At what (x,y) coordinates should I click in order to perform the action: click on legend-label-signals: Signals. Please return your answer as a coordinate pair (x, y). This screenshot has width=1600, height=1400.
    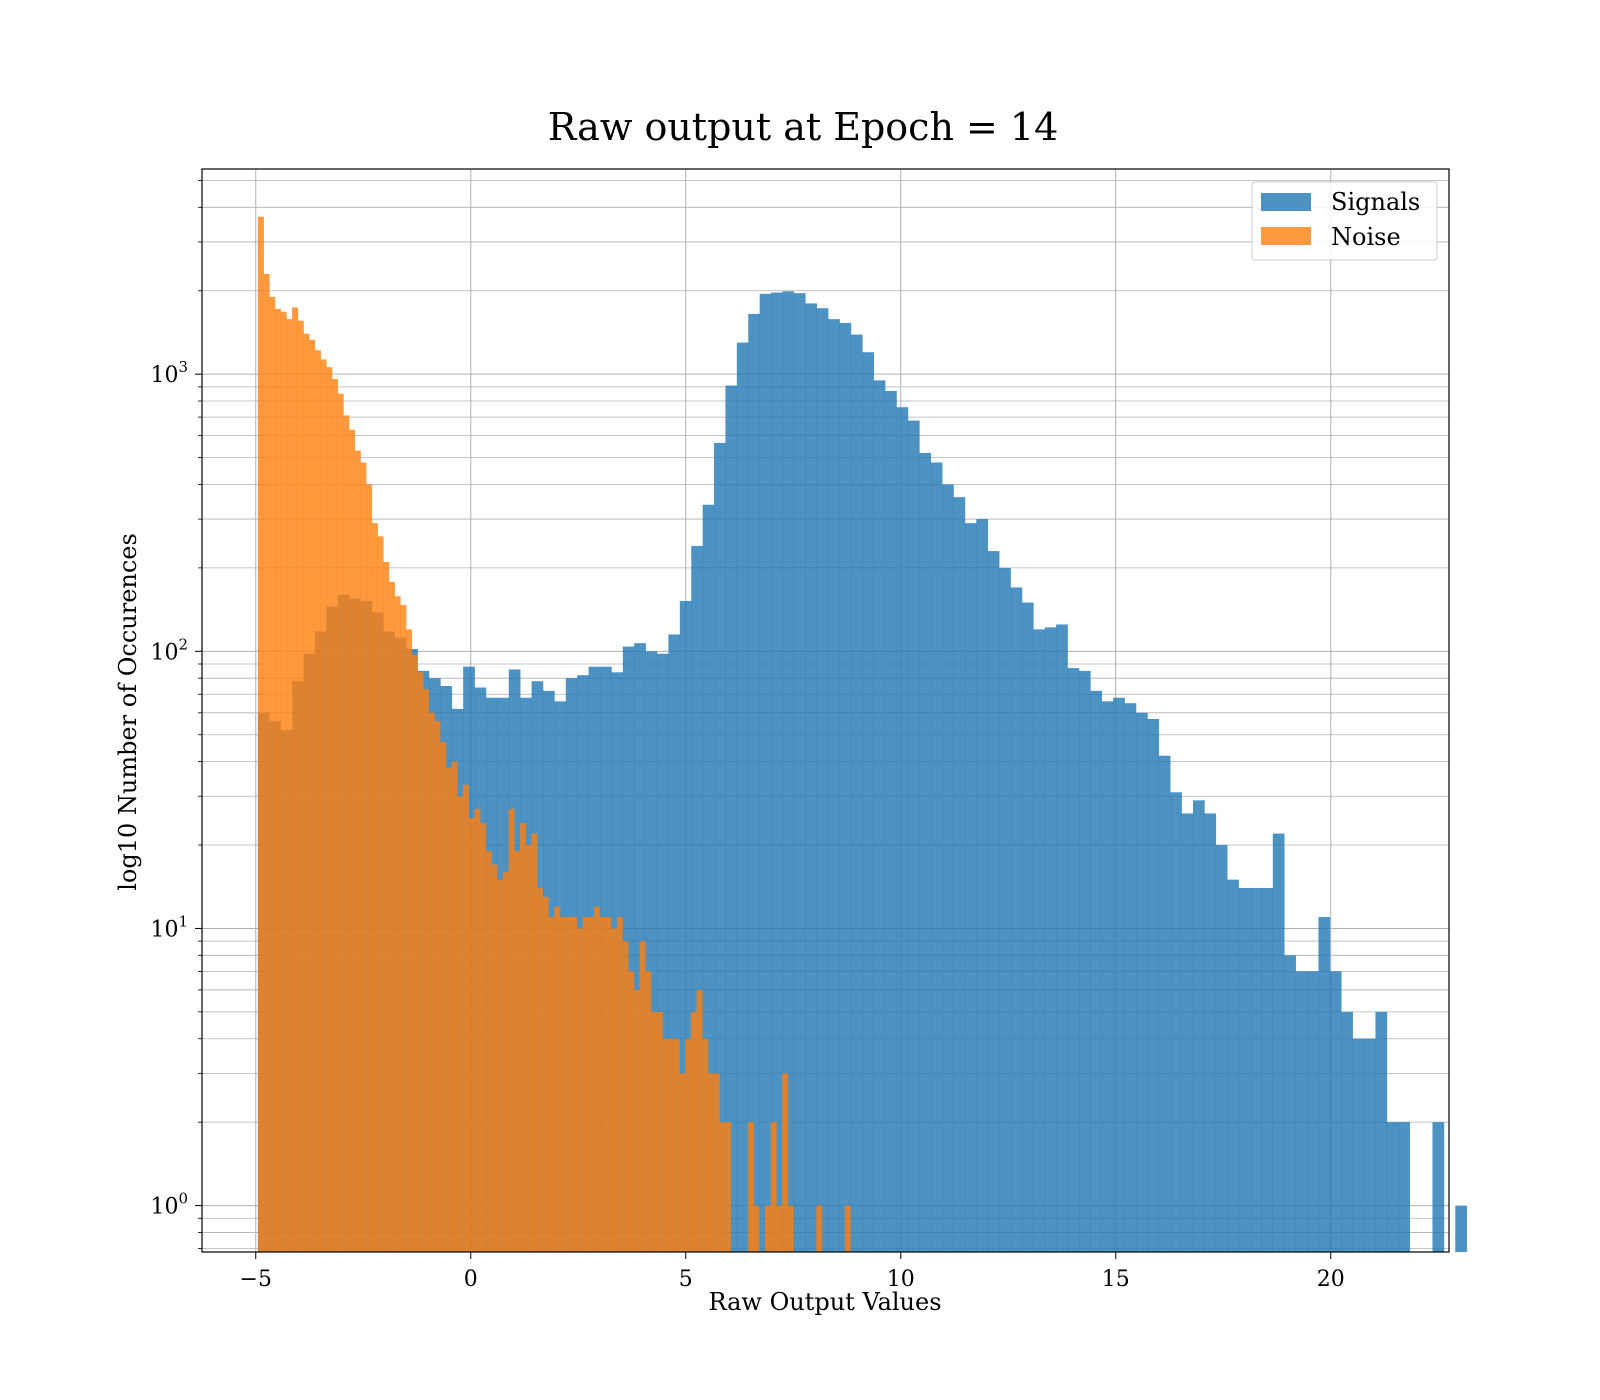
    Looking at the image, I should click on (1375, 202).